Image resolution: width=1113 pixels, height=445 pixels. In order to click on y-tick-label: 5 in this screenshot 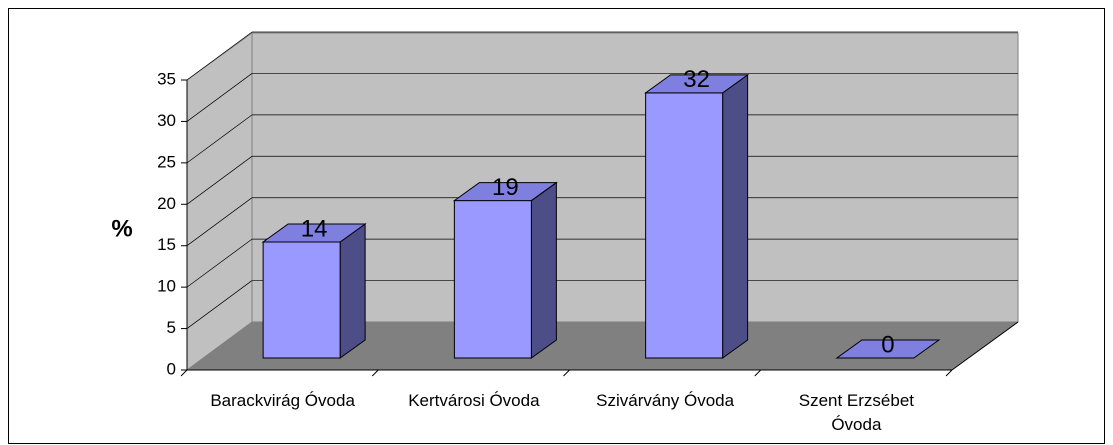, I will do `click(171, 327)`.